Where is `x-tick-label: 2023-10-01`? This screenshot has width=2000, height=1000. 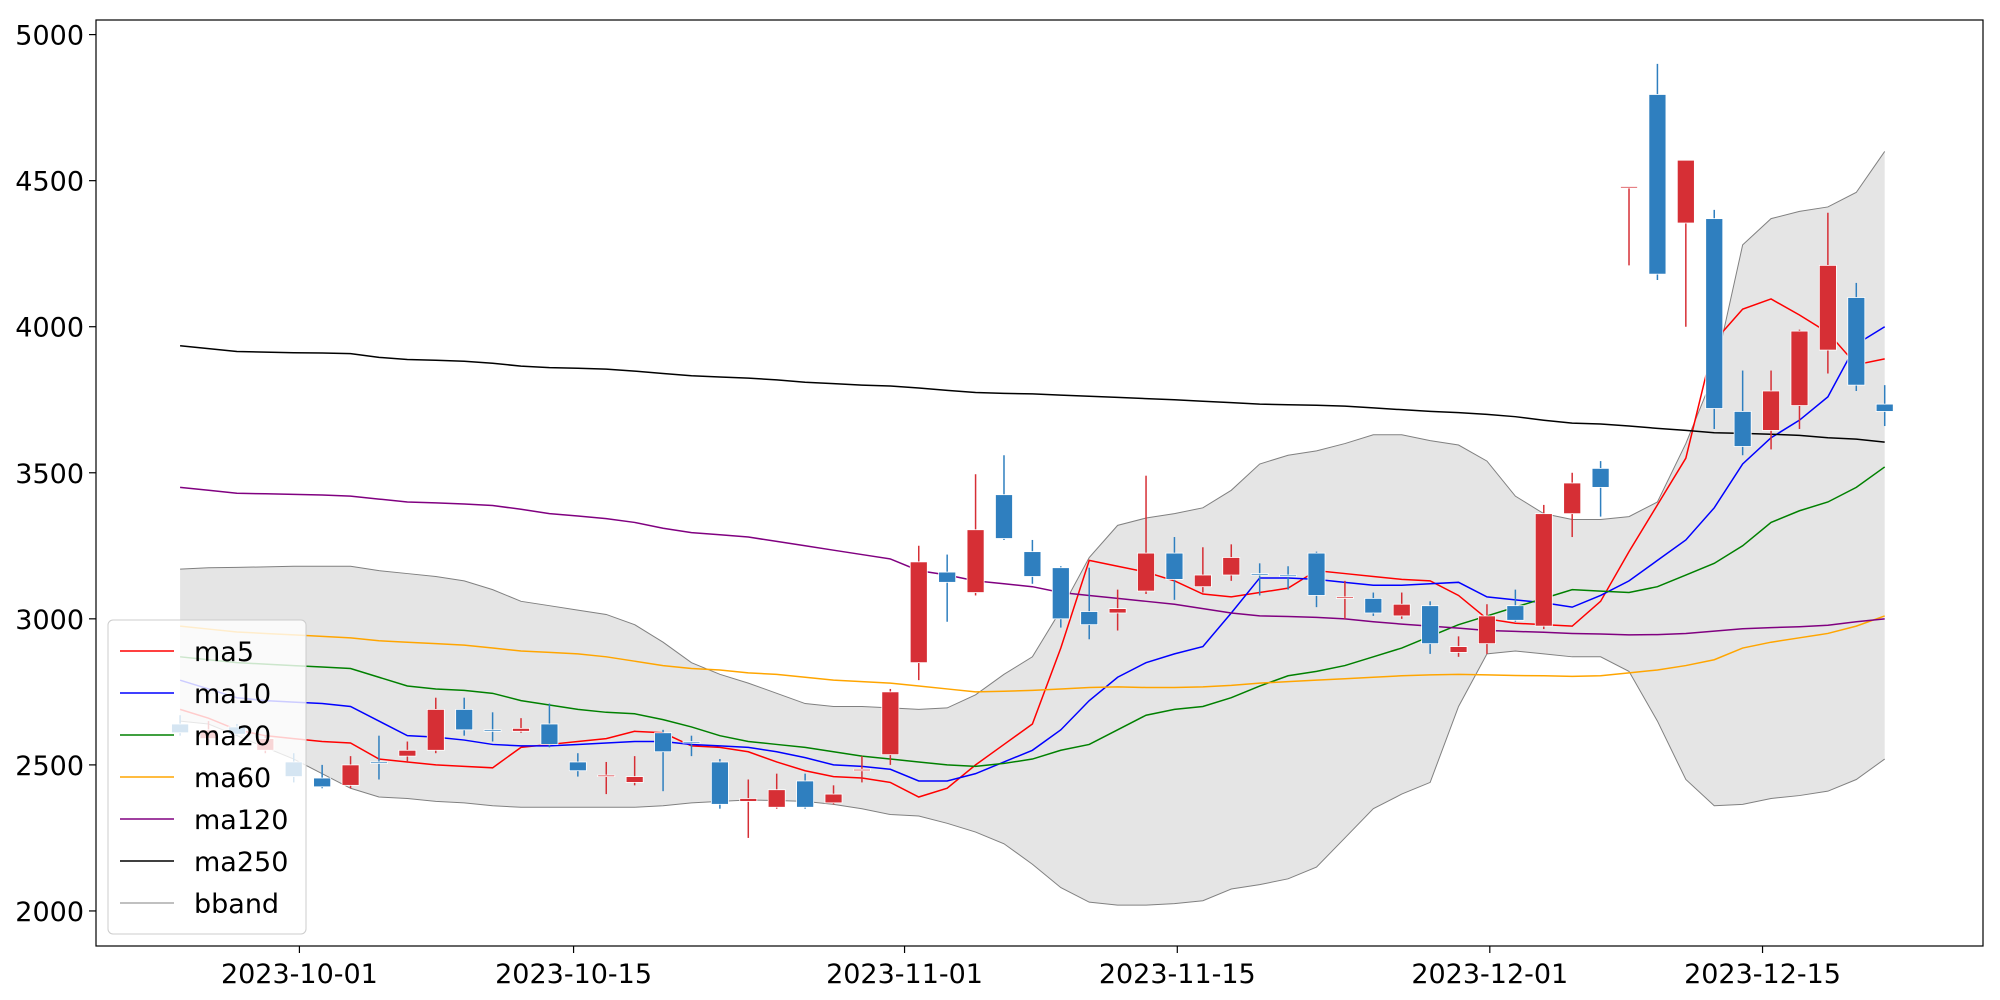
x-tick-label: 2023-10-01 is located at coordinates (299, 974).